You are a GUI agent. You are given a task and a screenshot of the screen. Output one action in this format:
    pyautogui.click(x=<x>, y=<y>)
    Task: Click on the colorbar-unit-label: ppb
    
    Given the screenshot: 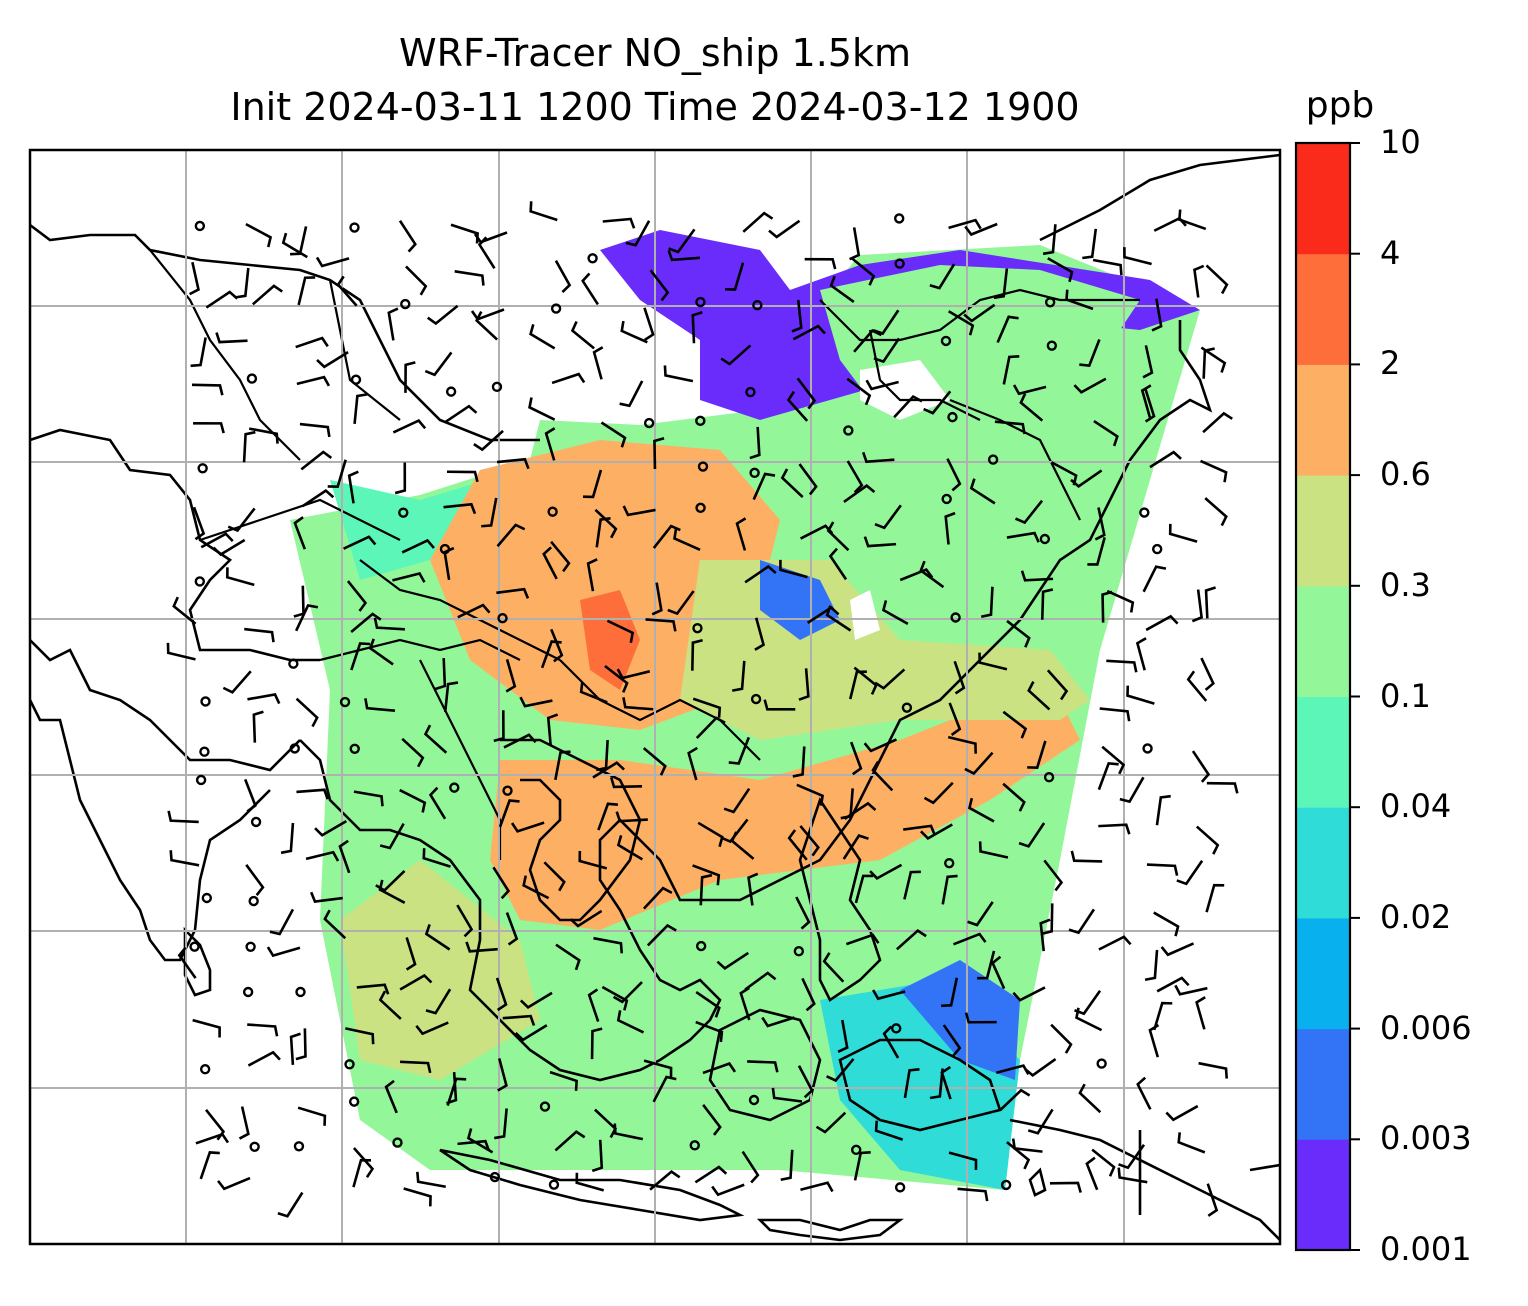 What is the action you would take?
    pyautogui.click(x=1340, y=105)
    